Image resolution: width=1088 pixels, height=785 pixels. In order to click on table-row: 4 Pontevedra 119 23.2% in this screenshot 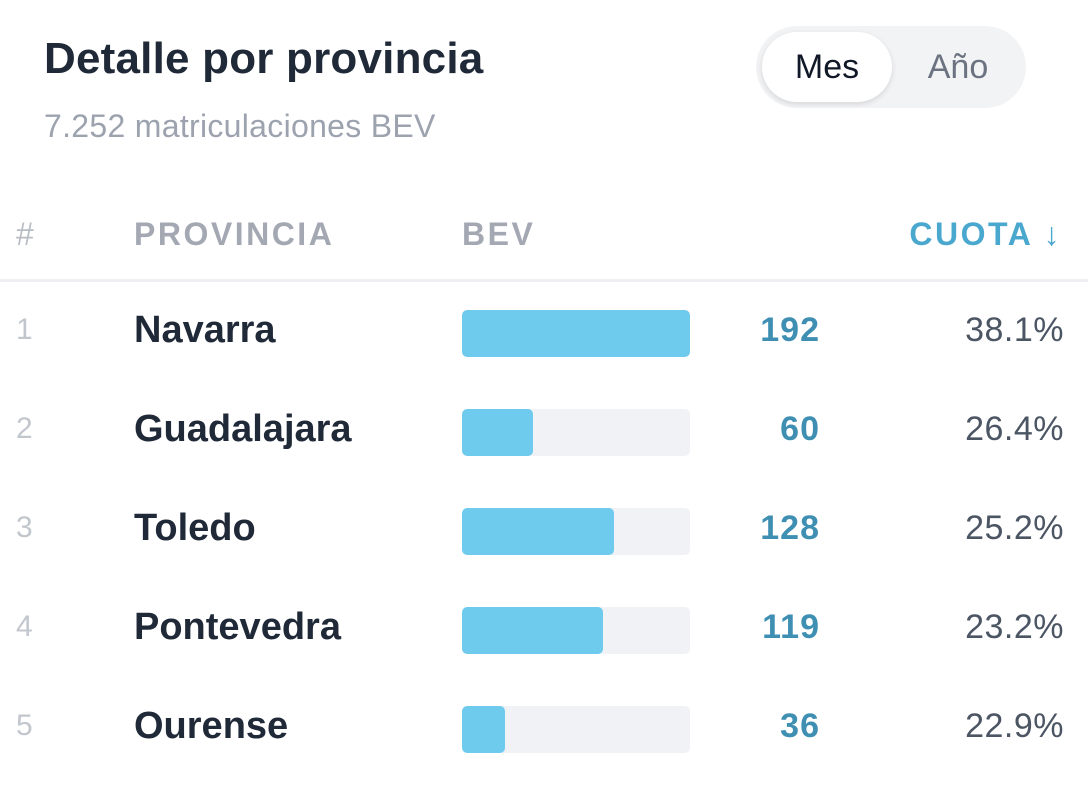, I will do `click(544, 629)`.